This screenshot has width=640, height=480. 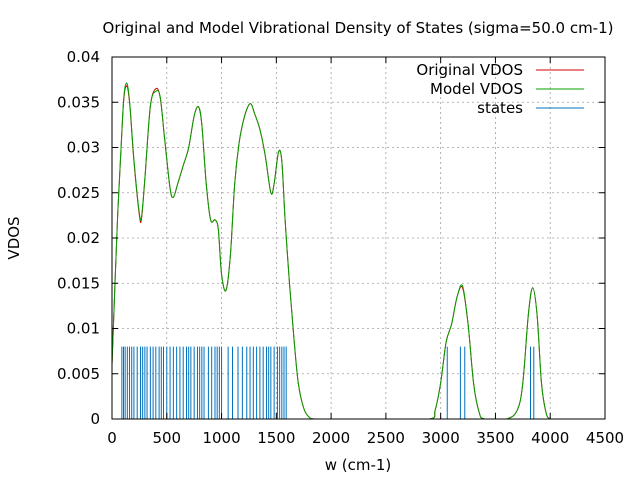 I want to click on x-tick-label: 1500, so click(x=276, y=438).